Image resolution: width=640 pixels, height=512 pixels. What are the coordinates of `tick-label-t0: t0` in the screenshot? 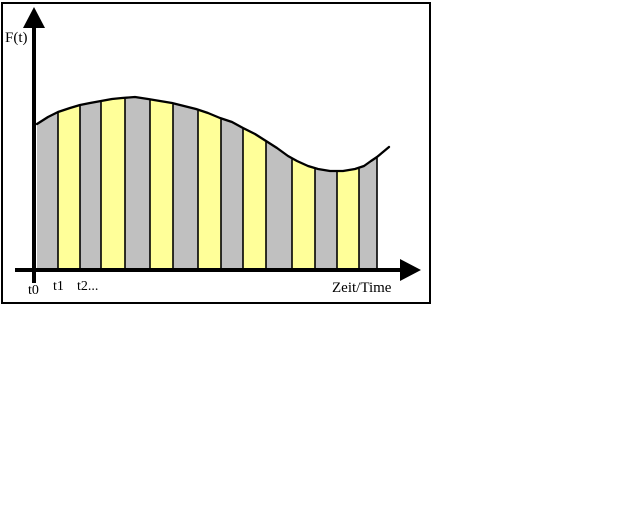 It's located at (33, 290).